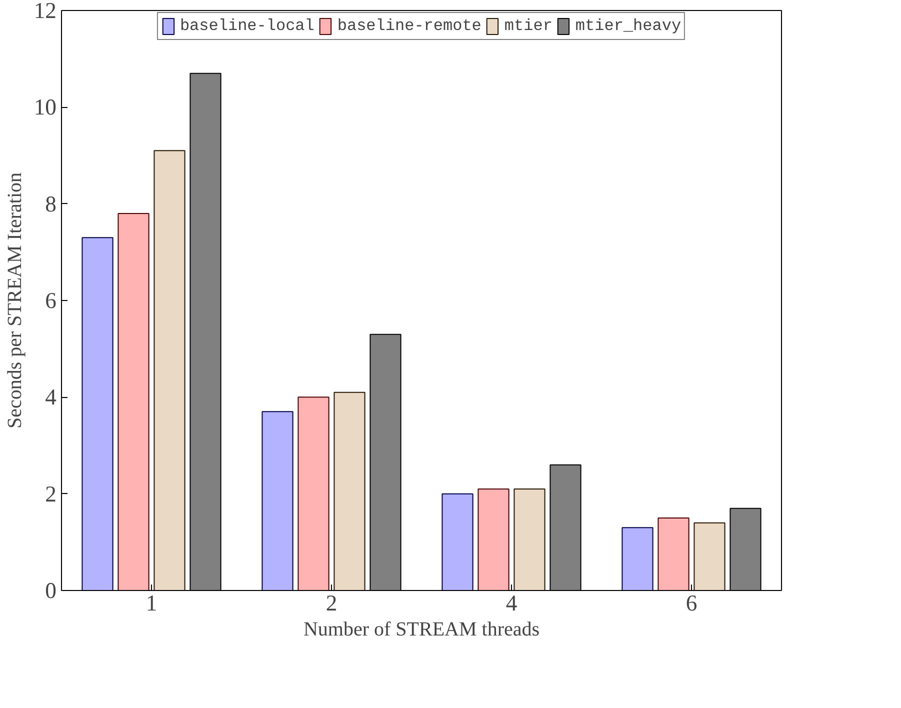  Describe the element at coordinates (421, 629) in the screenshot. I see `x-axis-title: Number of STREAM threads` at that location.